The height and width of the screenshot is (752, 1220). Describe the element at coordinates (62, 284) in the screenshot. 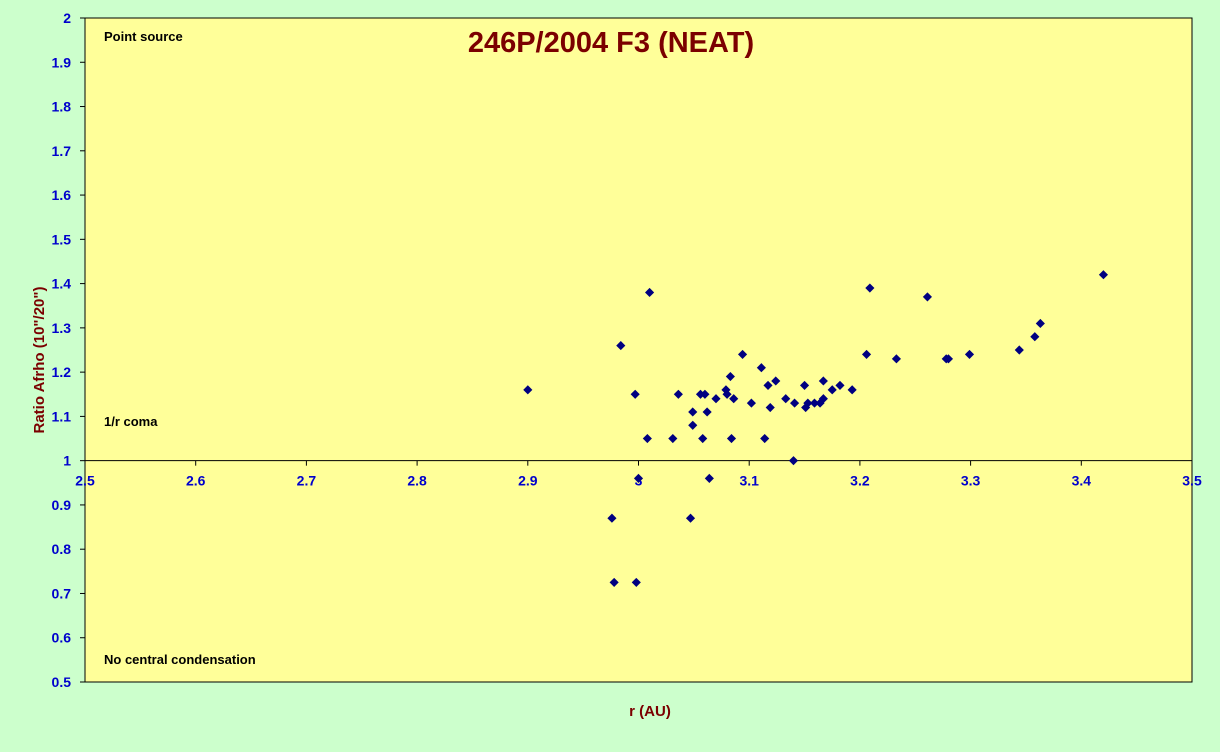

I see `y-tick-label: 1.4` at that location.